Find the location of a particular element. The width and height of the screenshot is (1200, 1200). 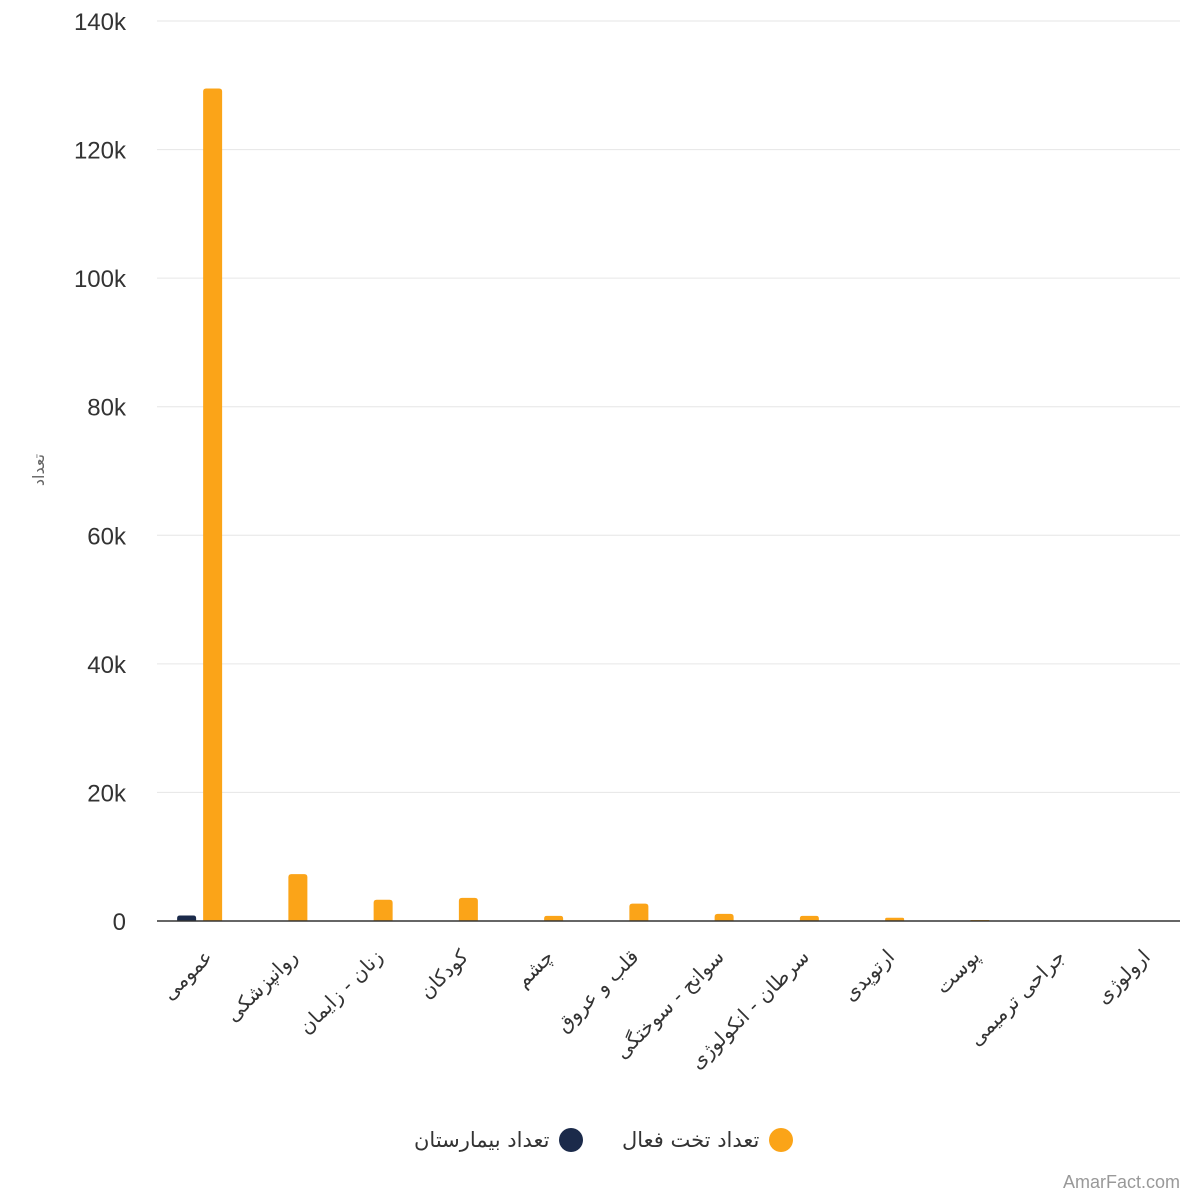

x-tick-label: ارتوپدی is located at coordinates (869, 976).